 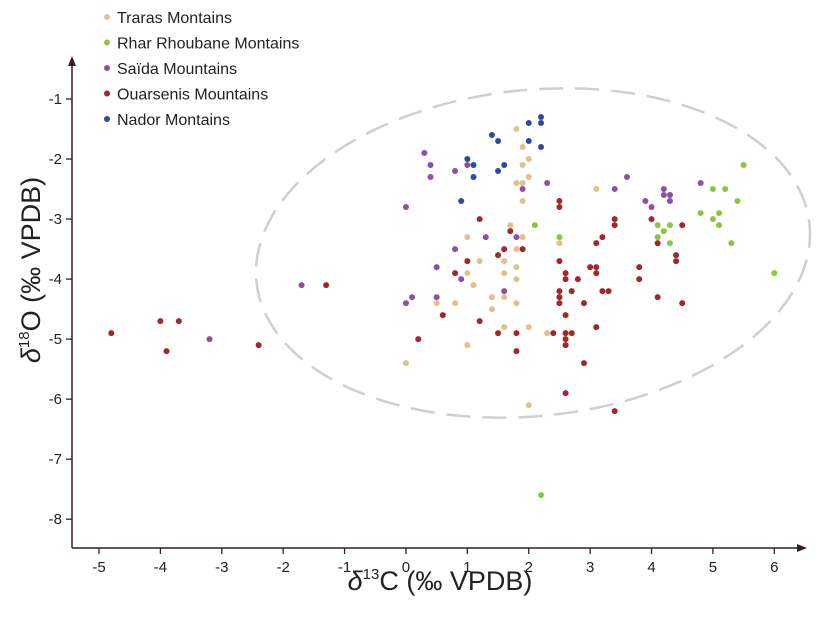 I want to click on x-axis-label: δ13C (‰ VPDB), so click(x=440, y=581).